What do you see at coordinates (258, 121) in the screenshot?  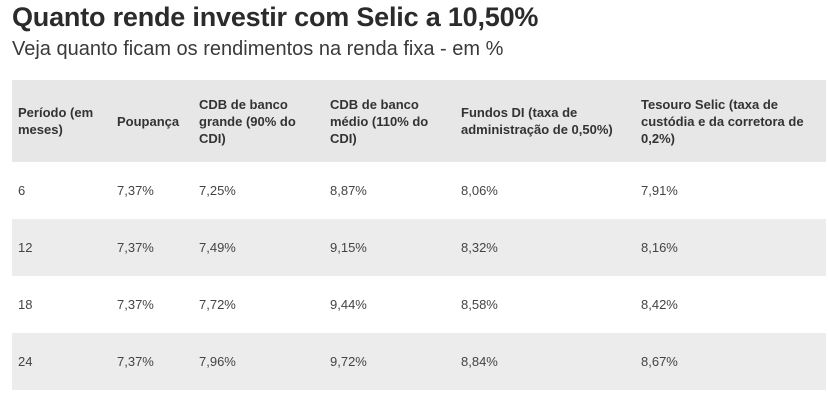 I see `column-header-cdb-grande: CDB de banco grande (90% do CDI)` at bounding box center [258, 121].